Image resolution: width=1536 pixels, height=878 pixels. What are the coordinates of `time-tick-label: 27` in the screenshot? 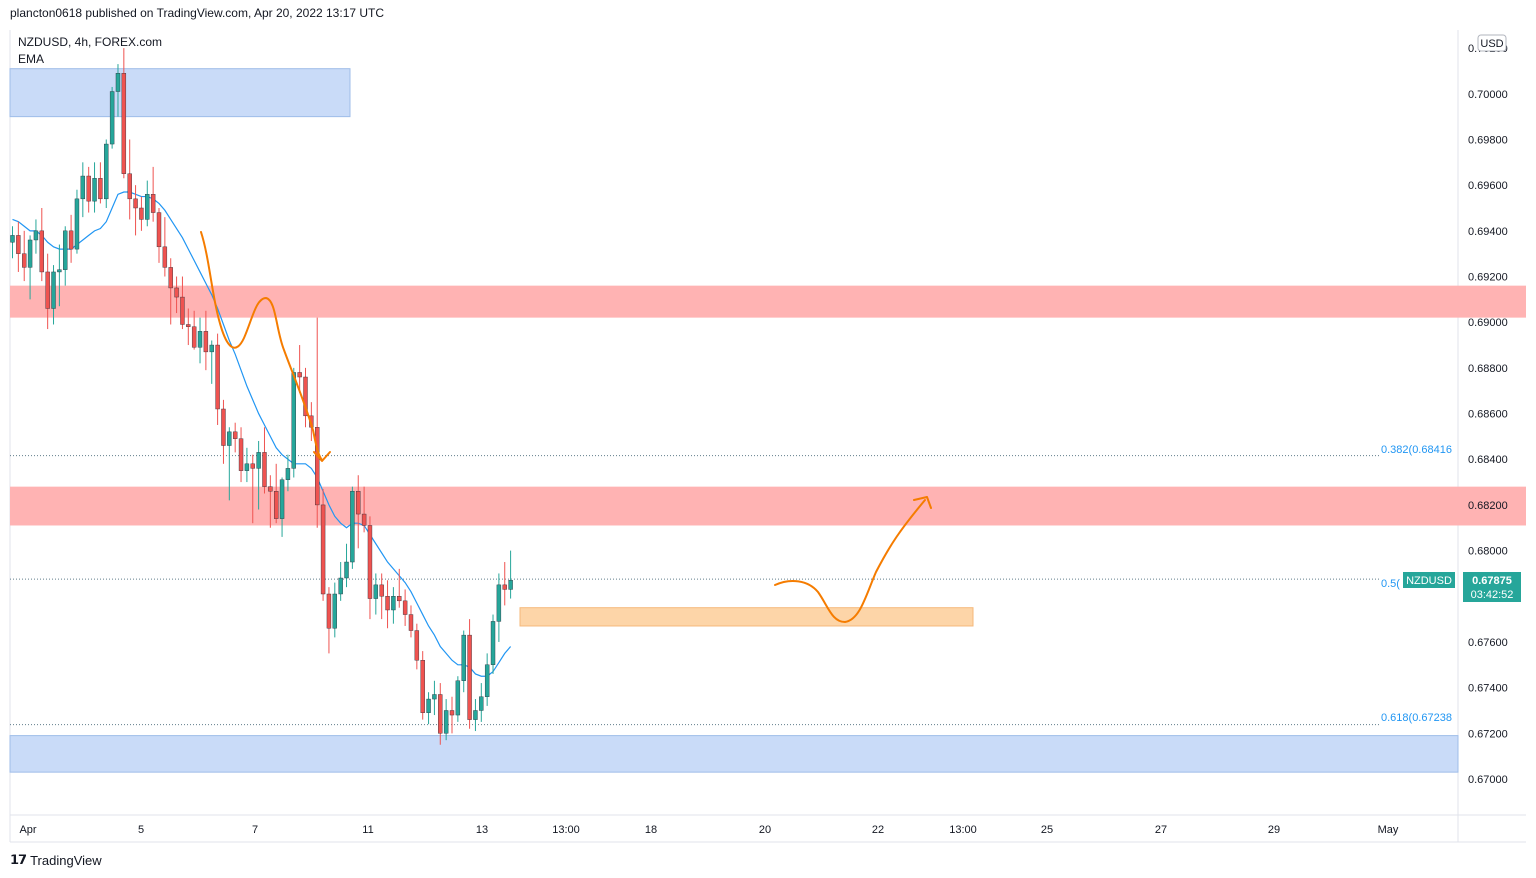 It's located at (1161, 830).